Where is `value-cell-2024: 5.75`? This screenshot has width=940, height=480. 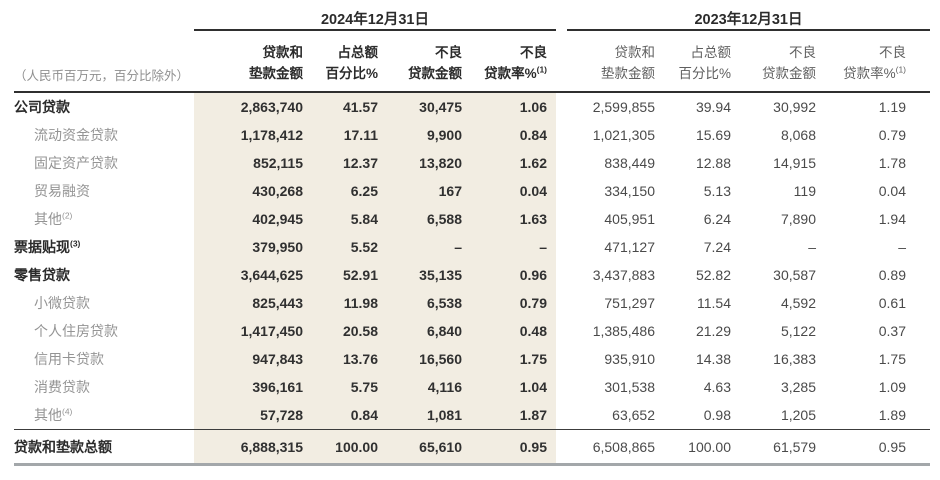 value-cell-2024: 5.75 is located at coordinates (364, 387).